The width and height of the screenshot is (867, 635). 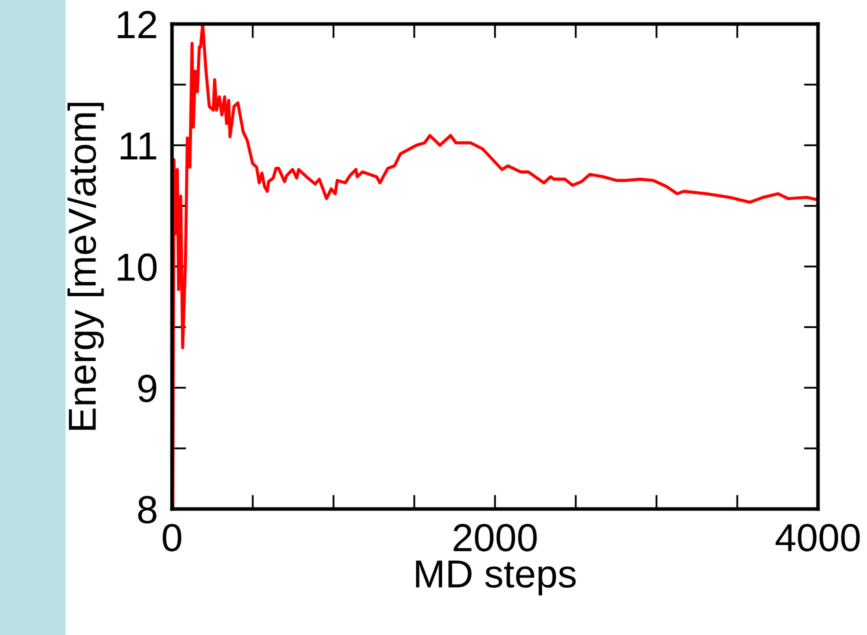 What do you see at coordinates (85, 266) in the screenshot?
I see `y-axis-title: Energy [meV/atom]` at bounding box center [85, 266].